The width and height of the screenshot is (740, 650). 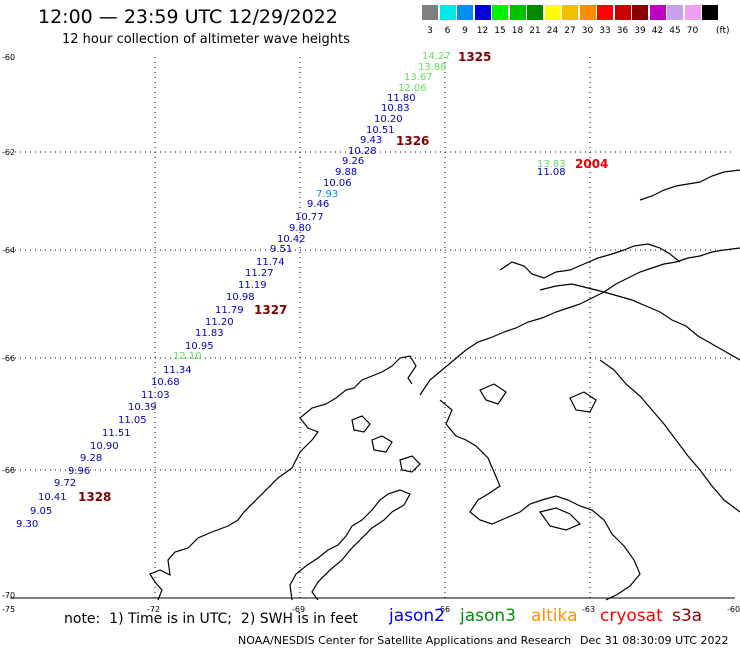 I want to click on lon-label: -60, so click(x=733, y=609).